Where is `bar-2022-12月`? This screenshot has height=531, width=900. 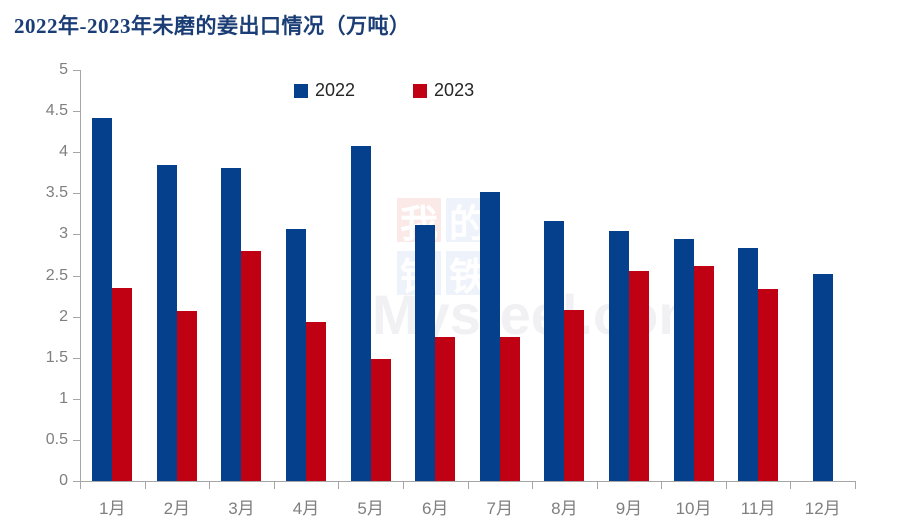 bar-2022-12月 is located at coordinates (822, 377).